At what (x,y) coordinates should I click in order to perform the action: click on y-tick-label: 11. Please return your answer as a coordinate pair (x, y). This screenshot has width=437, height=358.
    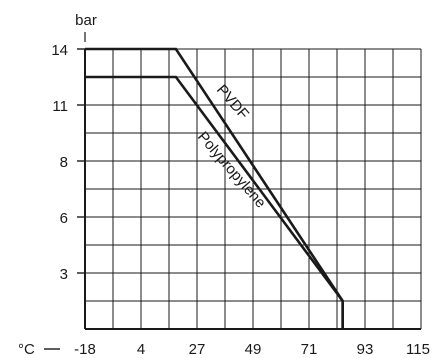
    Looking at the image, I should click on (60, 106).